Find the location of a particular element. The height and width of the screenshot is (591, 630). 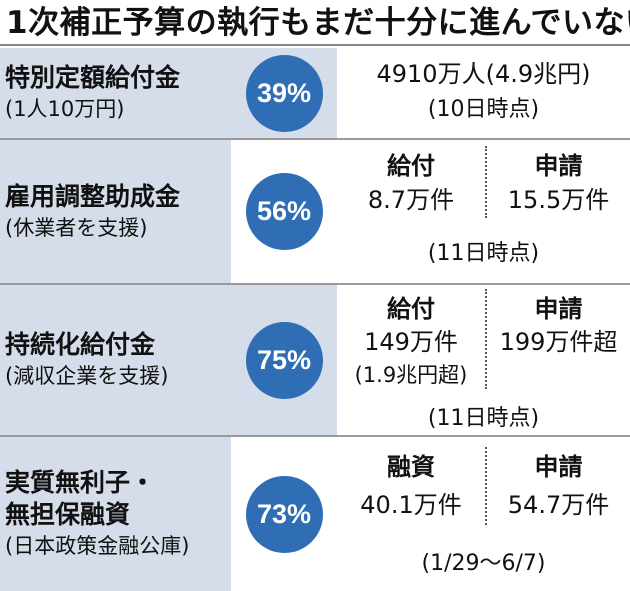

percent-badge: 73% is located at coordinates (284, 514).